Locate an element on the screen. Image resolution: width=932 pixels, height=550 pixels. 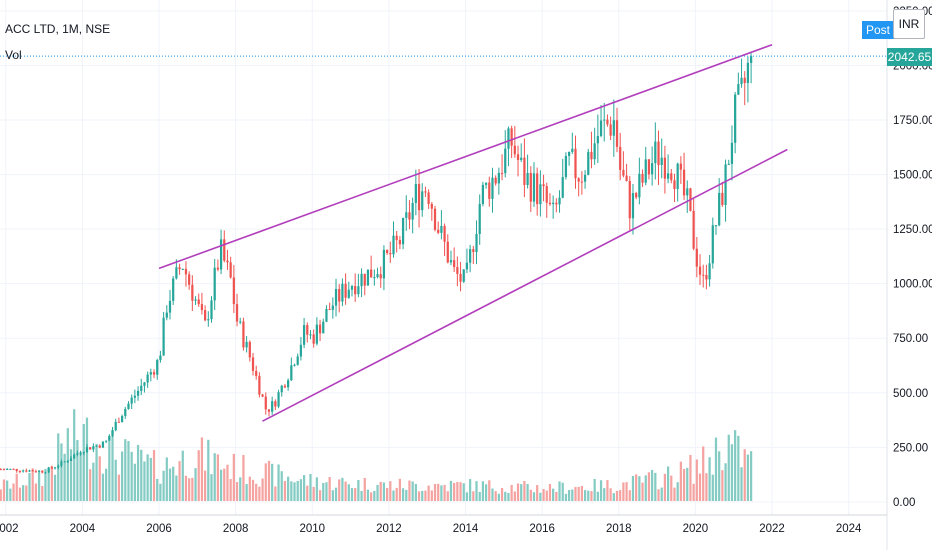
y-tick-label: 1250.00 is located at coordinates (912, 230).